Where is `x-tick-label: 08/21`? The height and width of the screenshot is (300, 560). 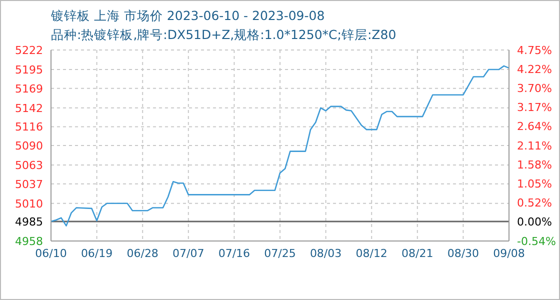
x-tick-label: 08/21 is located at coordinates (418, 253).